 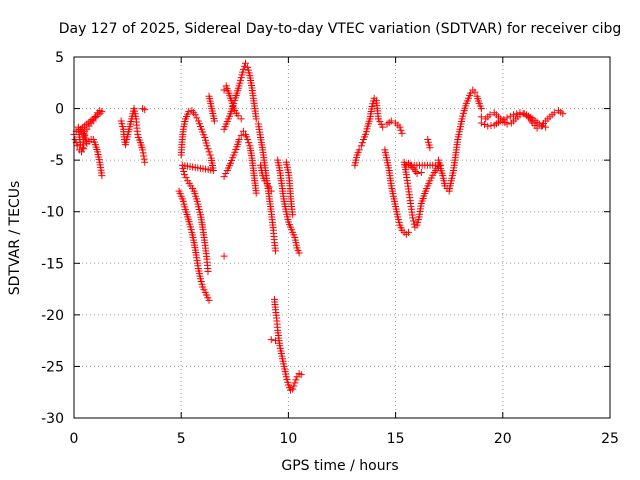 I want to click on y-tick-label: 0, so click(x=59, y=110).